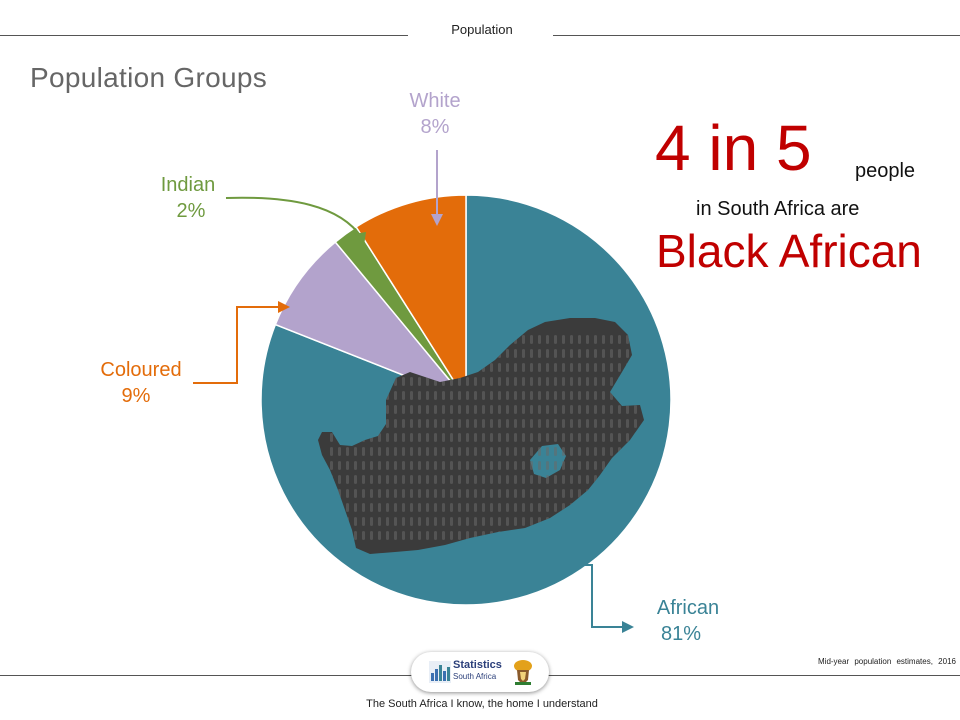  I want to click on coloured-callout-line, so click(238, 345).